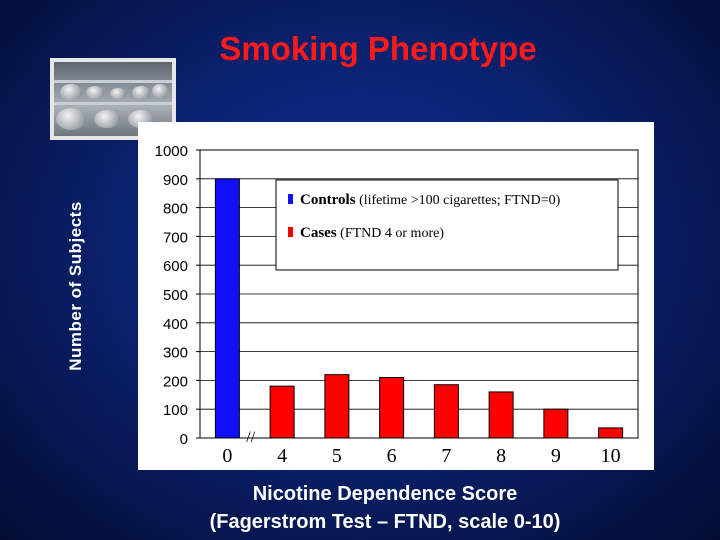 The width and height of the screenshot is (720, 540). What do you see at coordinates (378, 48) in the screenshot?
I see `slide-title: Smoking Phenotype` at bounding box center [378, 48].